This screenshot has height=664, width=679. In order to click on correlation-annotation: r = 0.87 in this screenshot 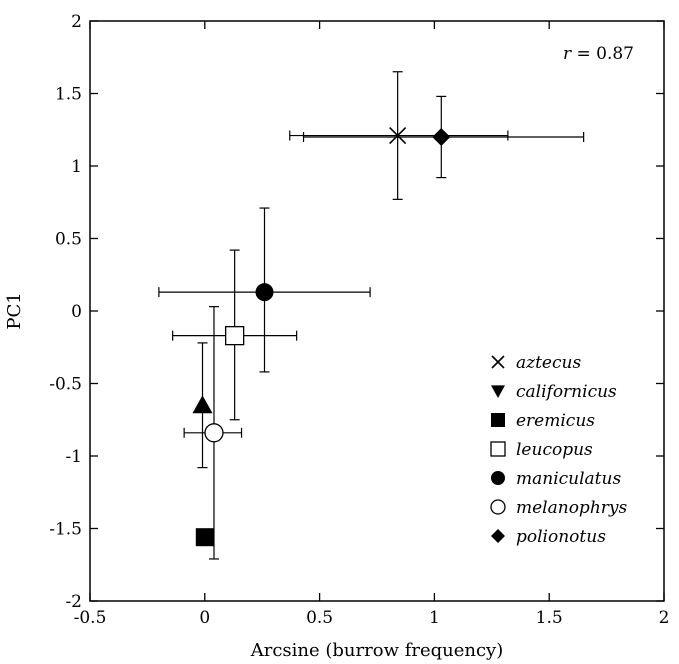, I will do `click(598, 54)`.